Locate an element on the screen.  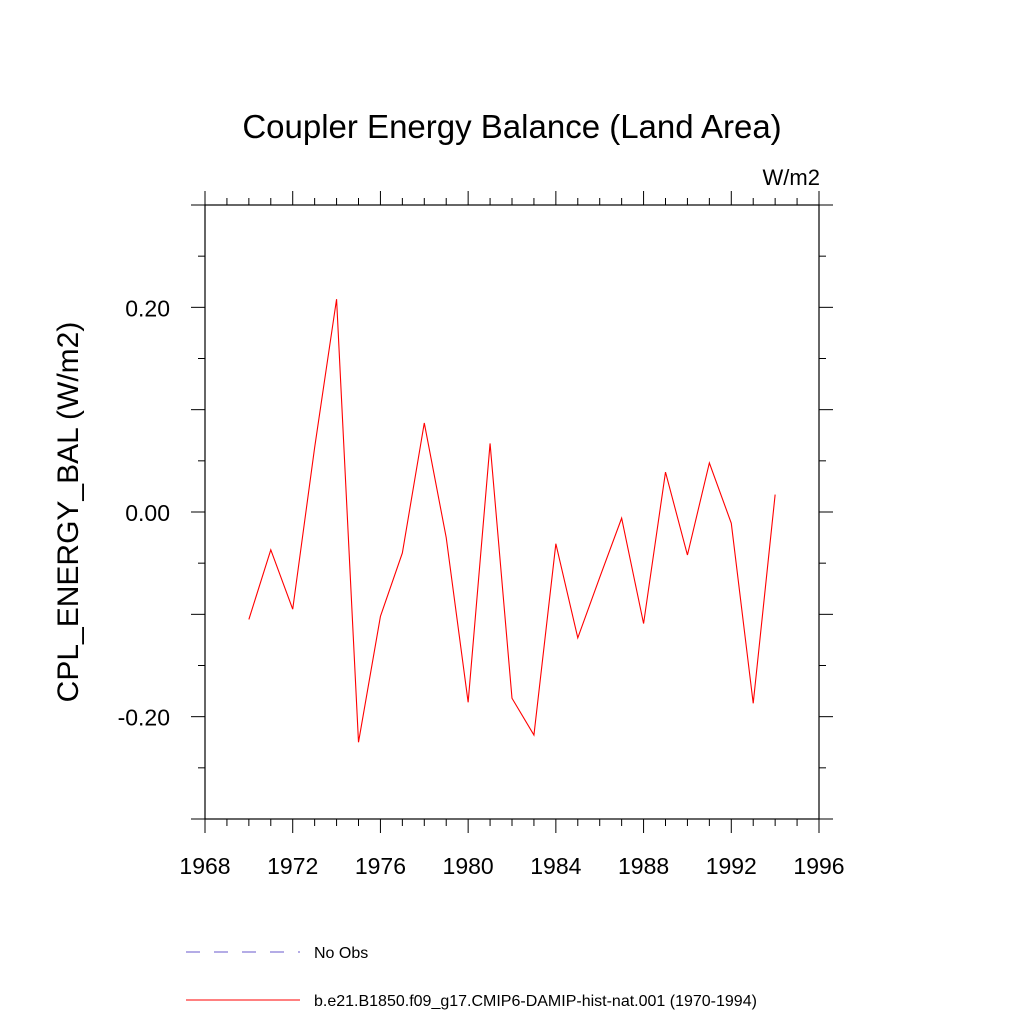
x-tick-label: 1992 is located at coordinates (731, 866).